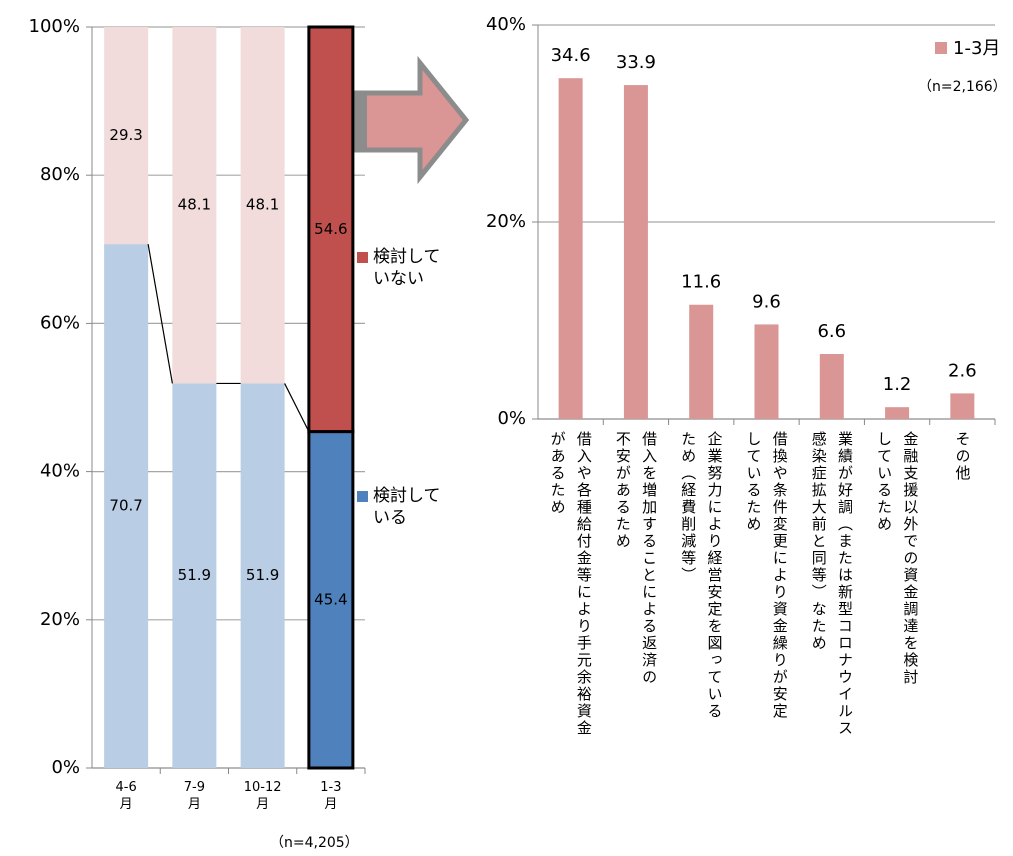  What do you see at coordinates (314, 843) in the screenshot?
I see `note: （n=4,205）` at bounding box center [314, 843].